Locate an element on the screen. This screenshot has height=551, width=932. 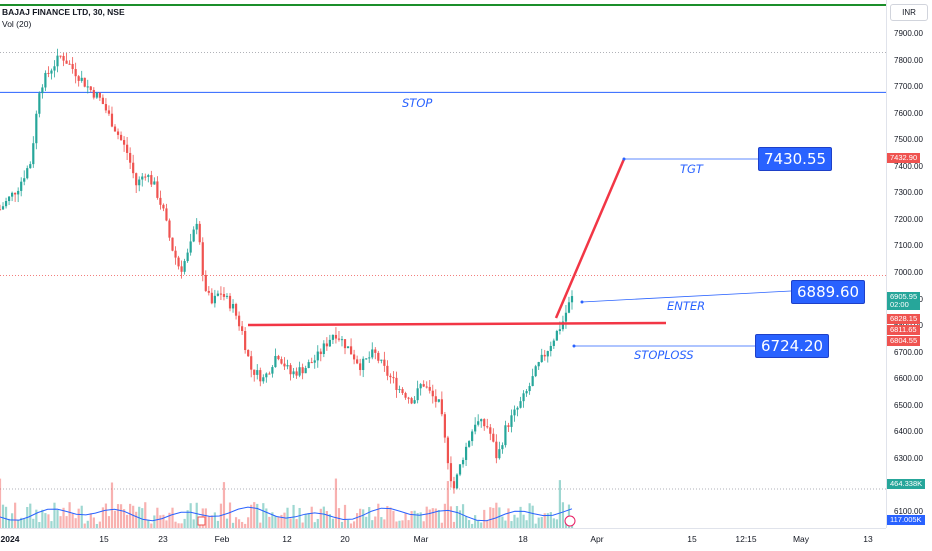
enter-price-callout: 6889.60 is located at coordinates (828, 292).